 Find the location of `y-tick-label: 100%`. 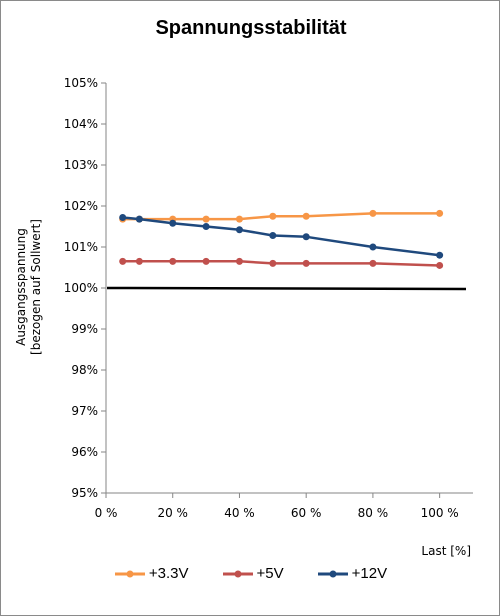

y-tick-label: 100% is located at coordinates (81, 288).